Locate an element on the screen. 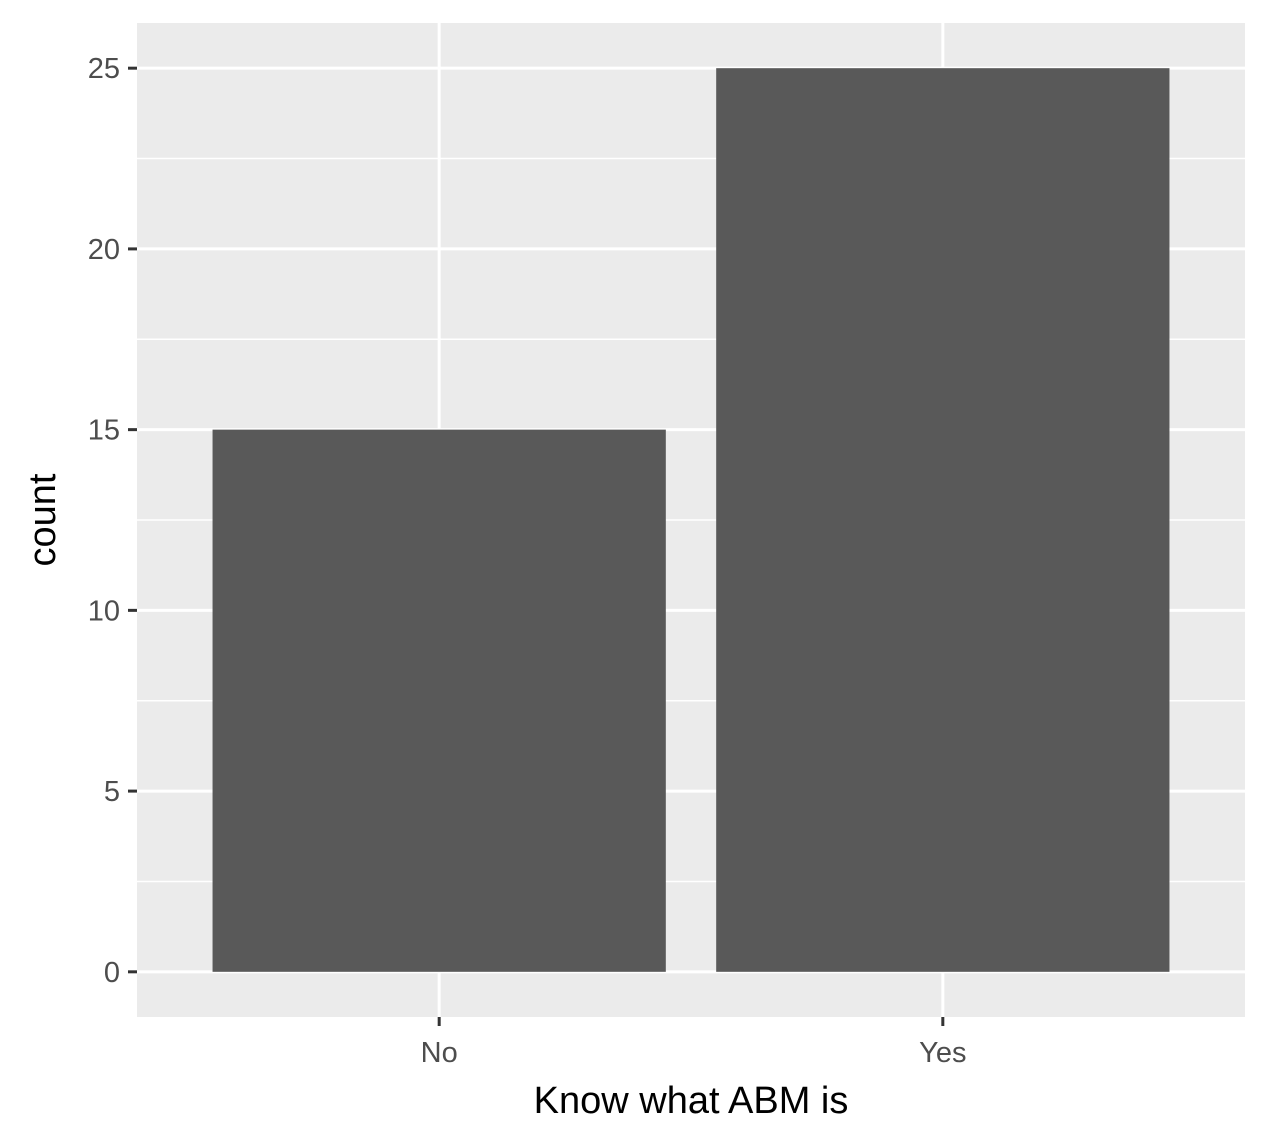  y-axis-title: count is located at coordinates (43, 519).